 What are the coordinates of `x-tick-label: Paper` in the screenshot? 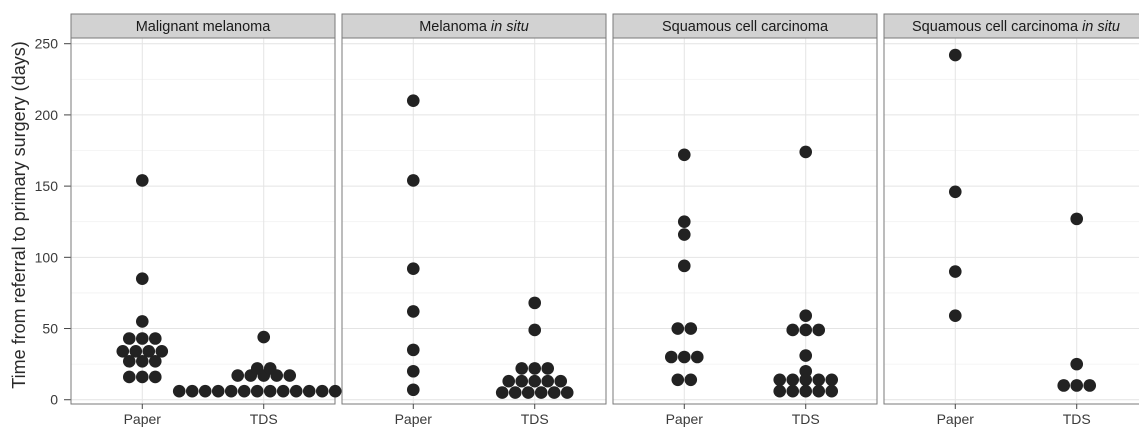 It's located at (414, 419).